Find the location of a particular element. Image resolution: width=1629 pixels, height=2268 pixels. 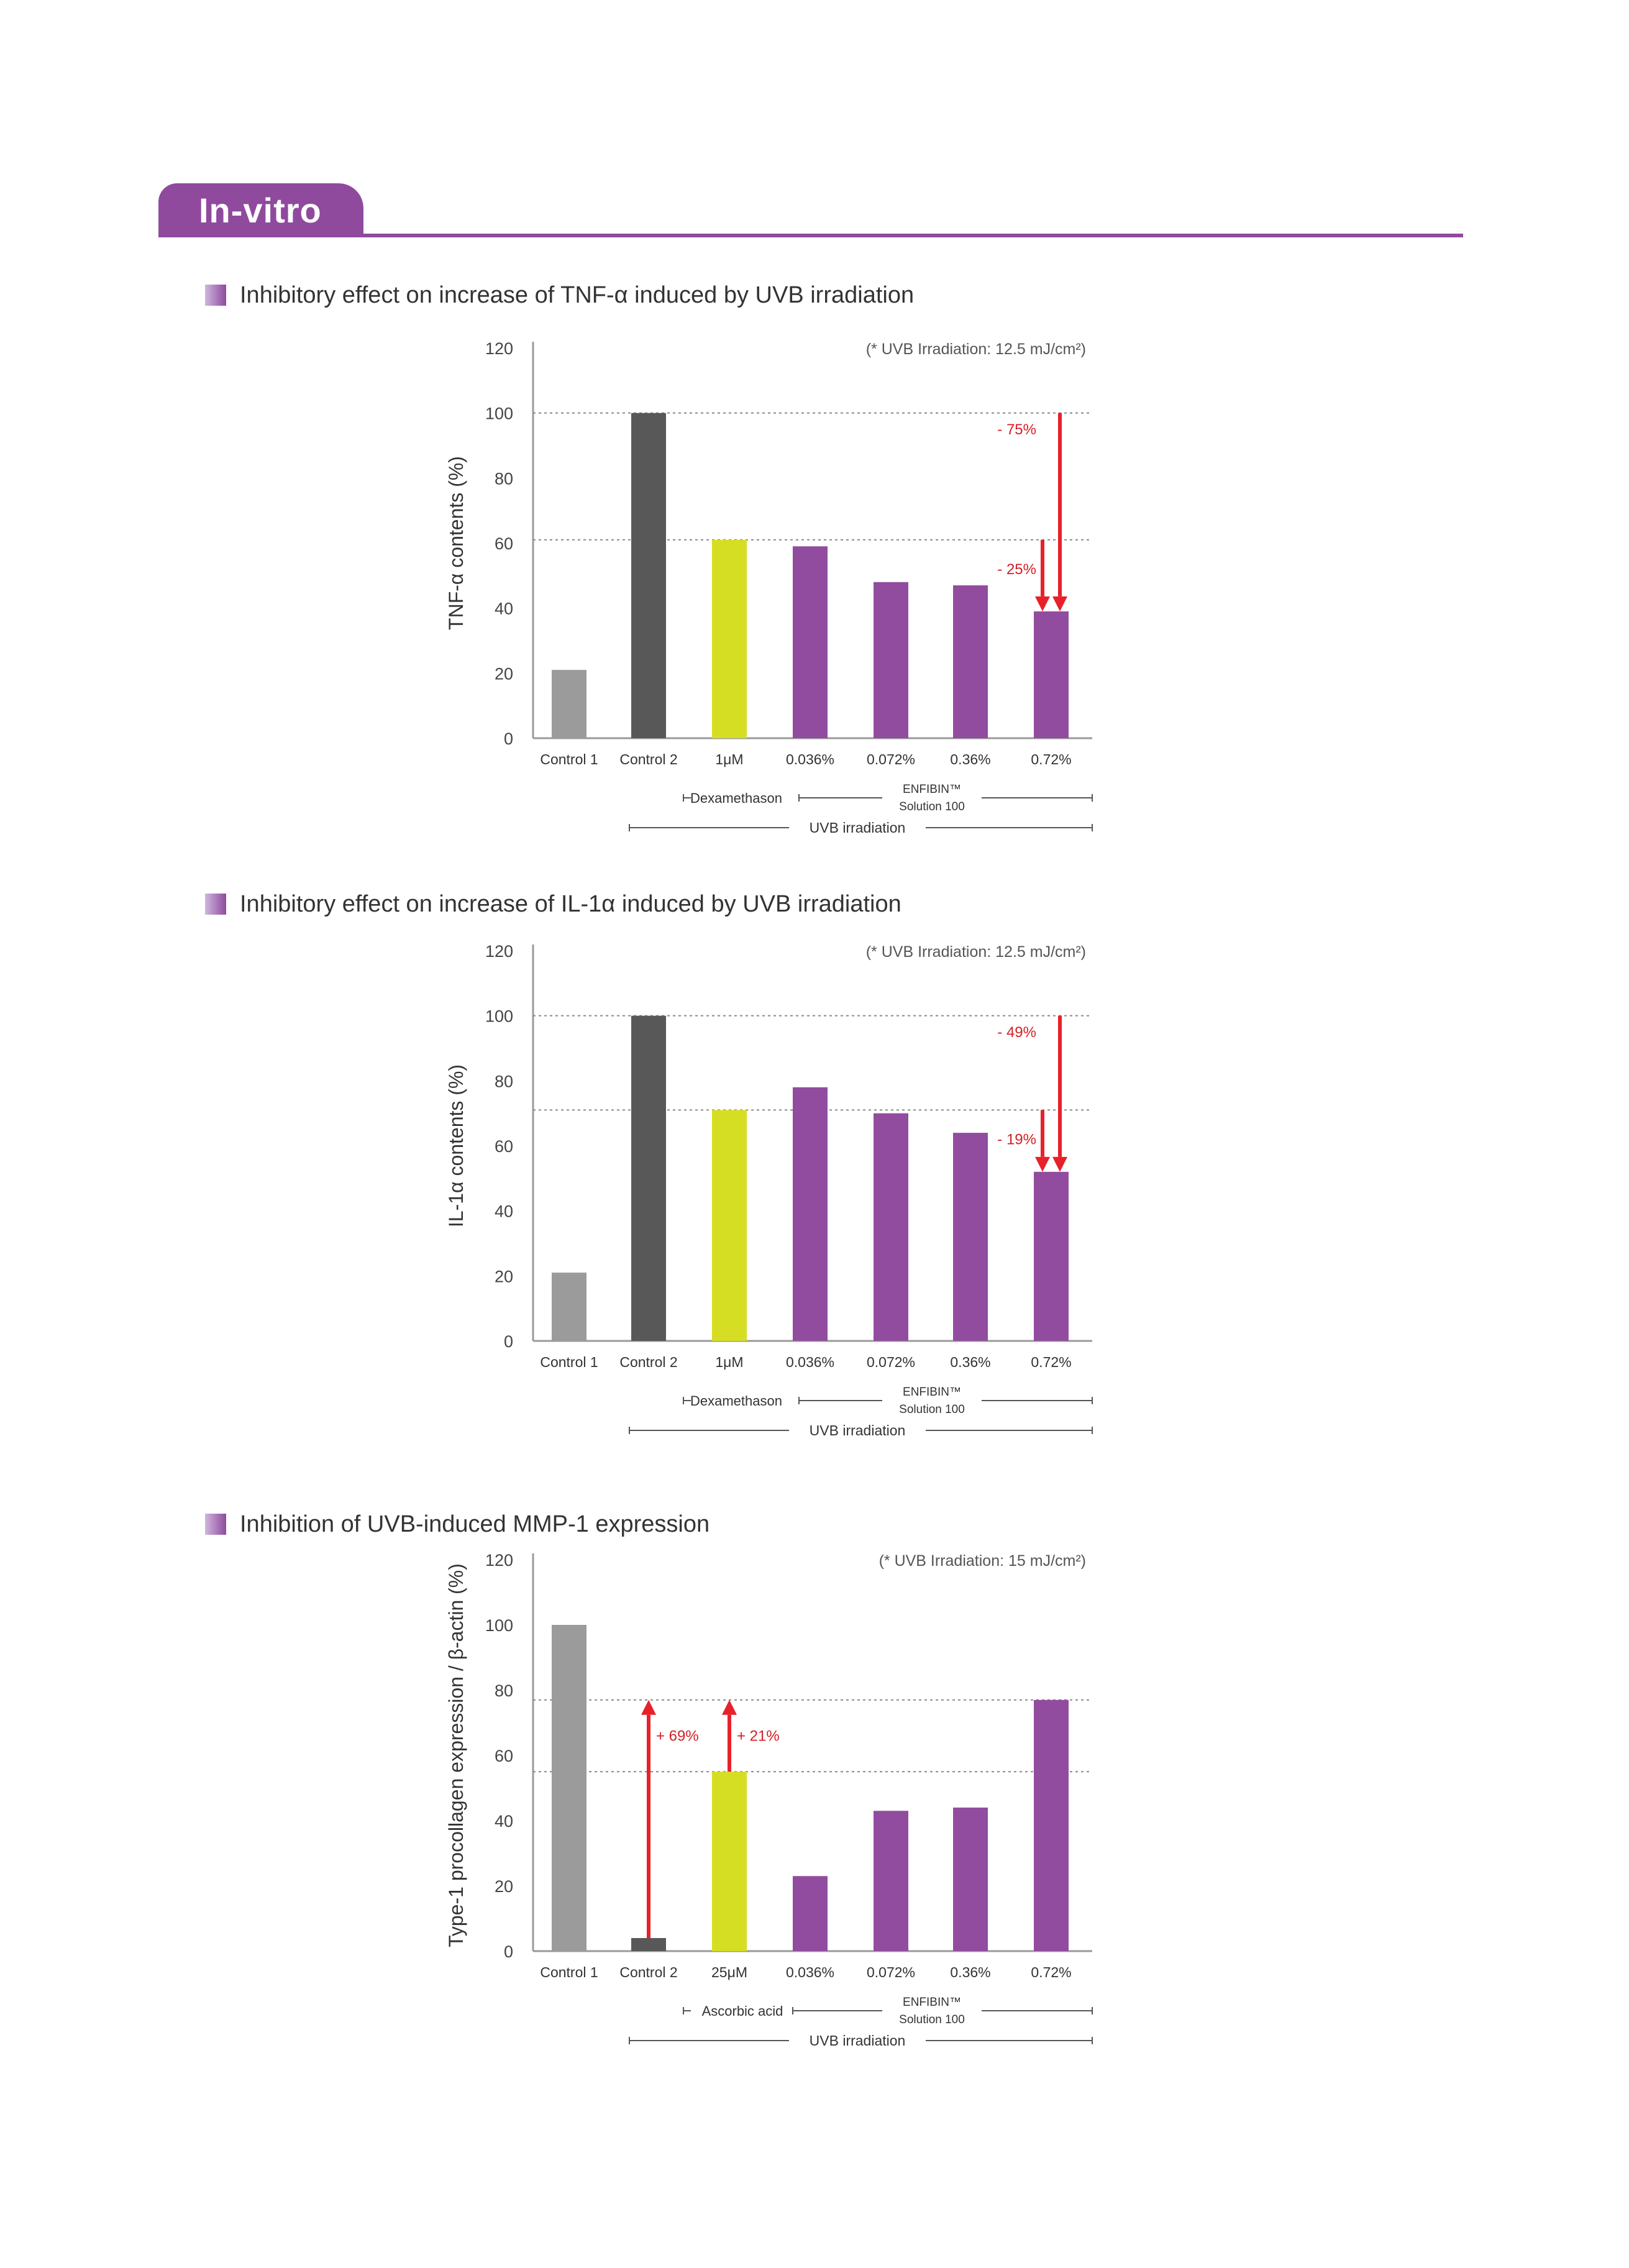

change-label: - 75% is located at coordinates (1017, 430).